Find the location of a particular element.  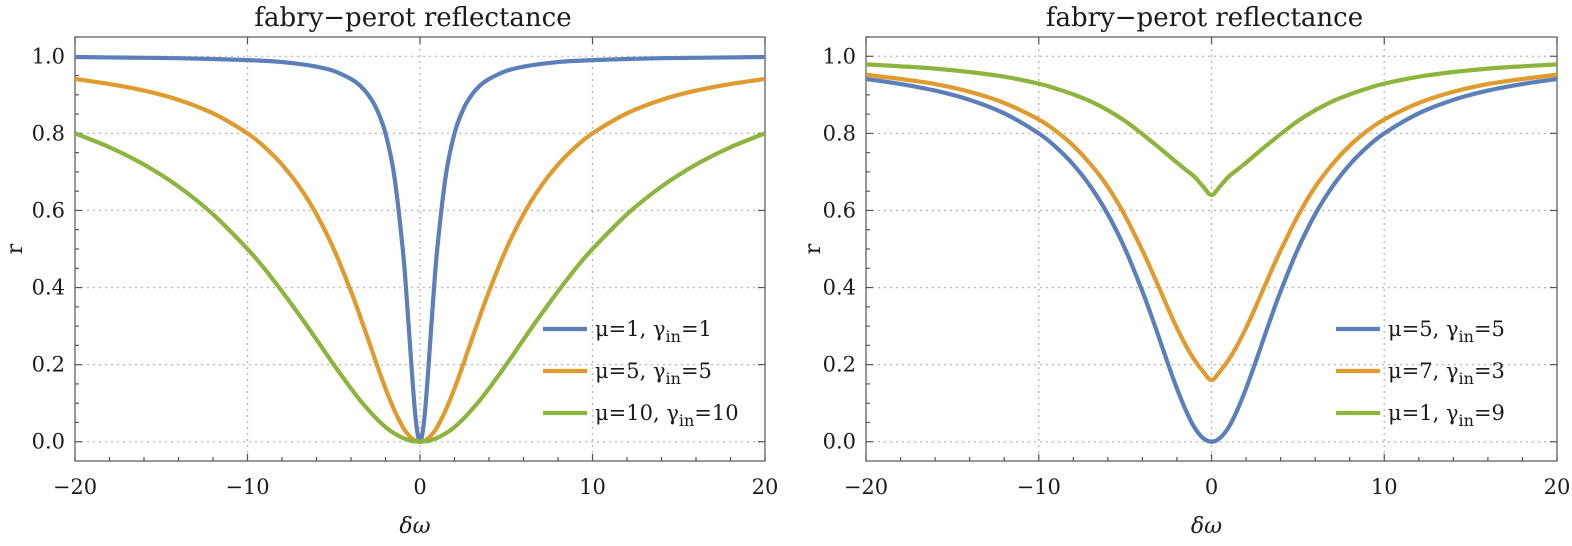

legend-label-0: μ=1, γin=1 is located at coordinates (653, 331).